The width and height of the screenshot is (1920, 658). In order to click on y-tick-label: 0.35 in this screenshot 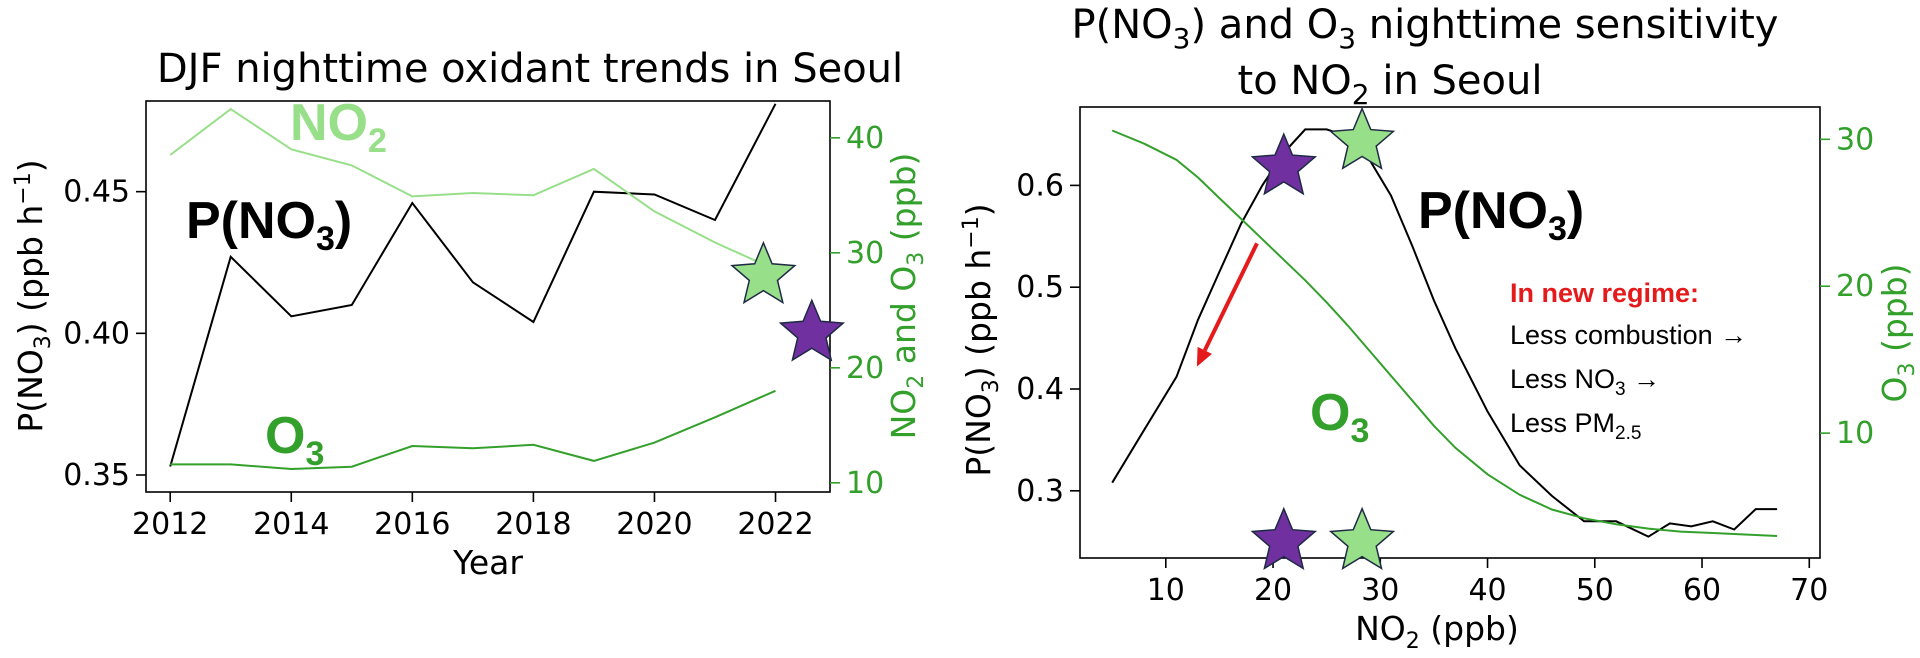, I will do `click(96, 475)`.